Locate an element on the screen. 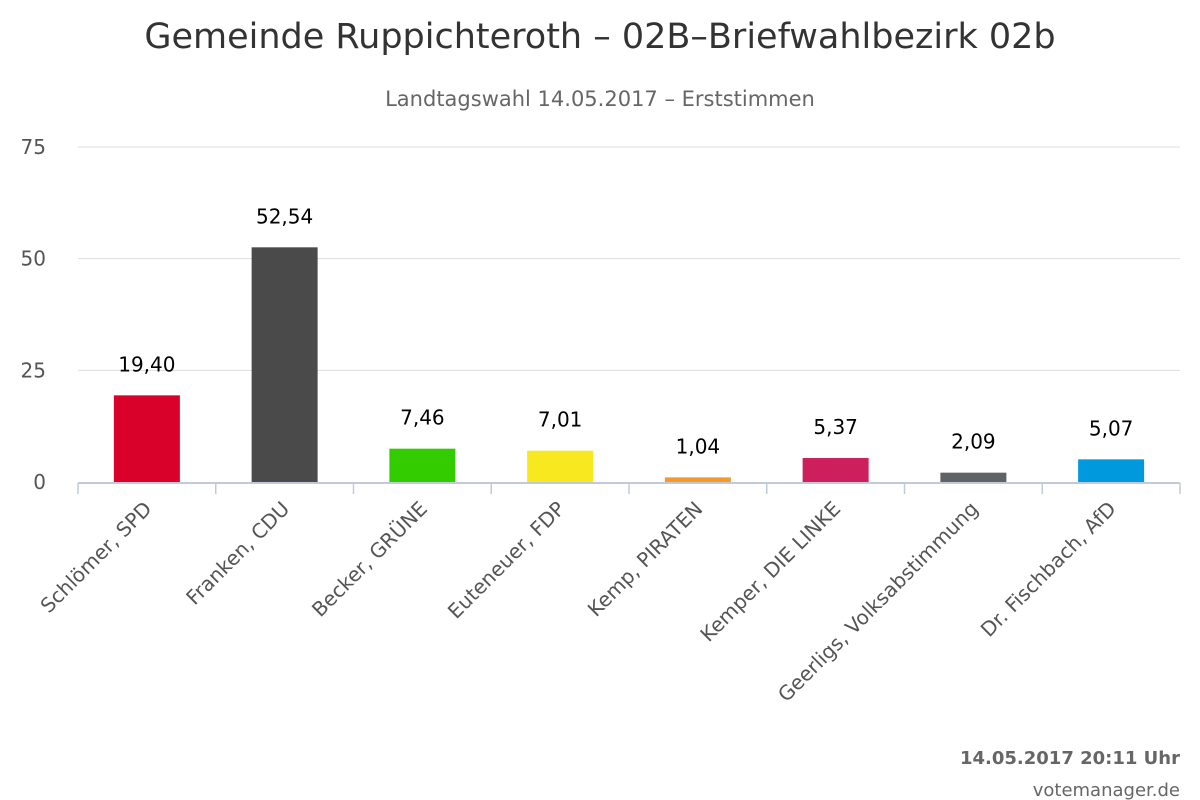 This screenshot has width=1200, height=800. data-label: 7,46 is located at coordinates (422, 418).